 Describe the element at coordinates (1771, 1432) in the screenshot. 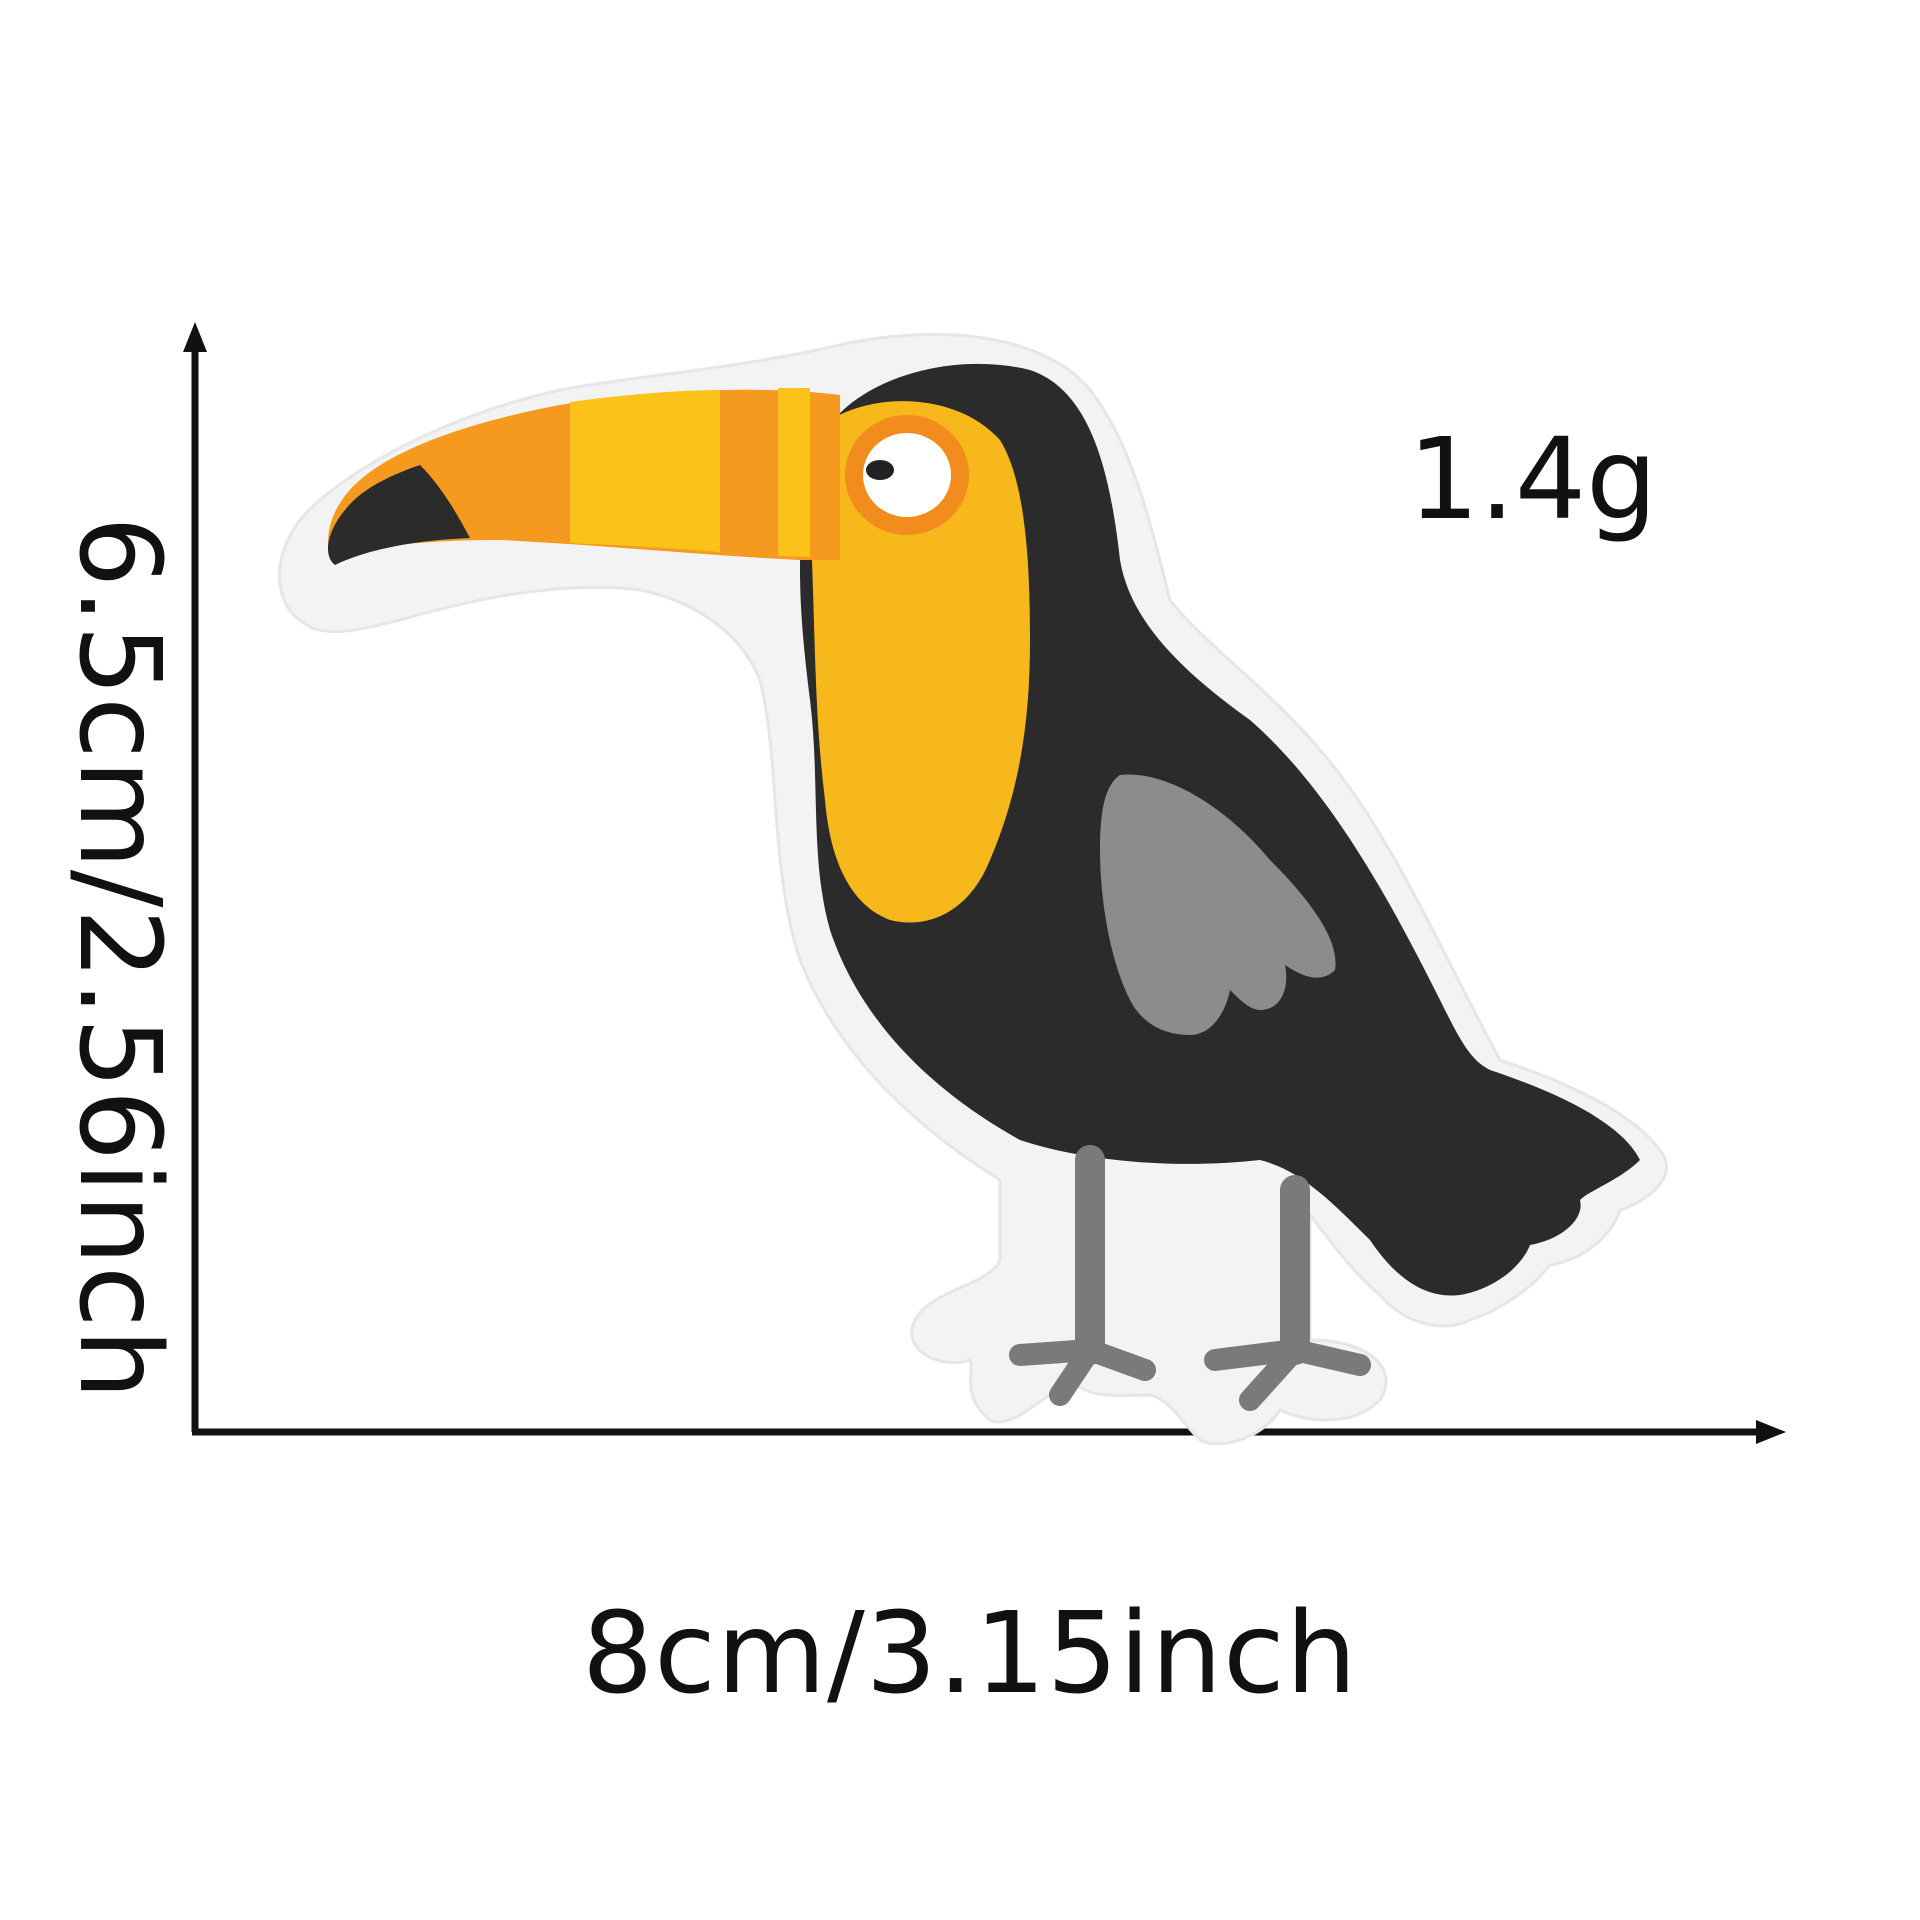

I see `width-arrow-head-icon` at that location.